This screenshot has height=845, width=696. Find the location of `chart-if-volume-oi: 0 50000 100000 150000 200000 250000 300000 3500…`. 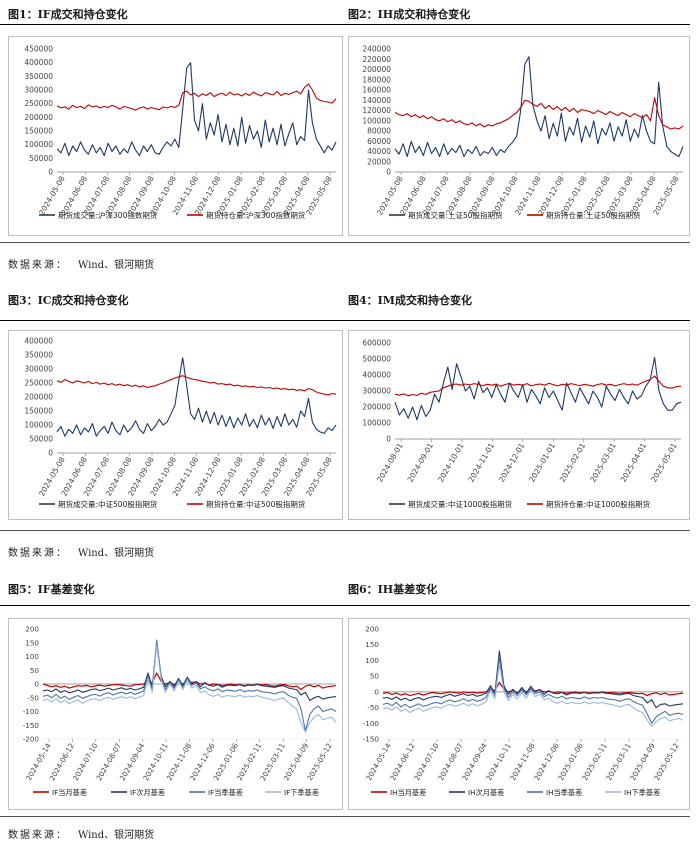

chart-if-volume-oi: 0 50000 100000 150000 200000 250000 300000 3500… is located at coordinates (180, 132).